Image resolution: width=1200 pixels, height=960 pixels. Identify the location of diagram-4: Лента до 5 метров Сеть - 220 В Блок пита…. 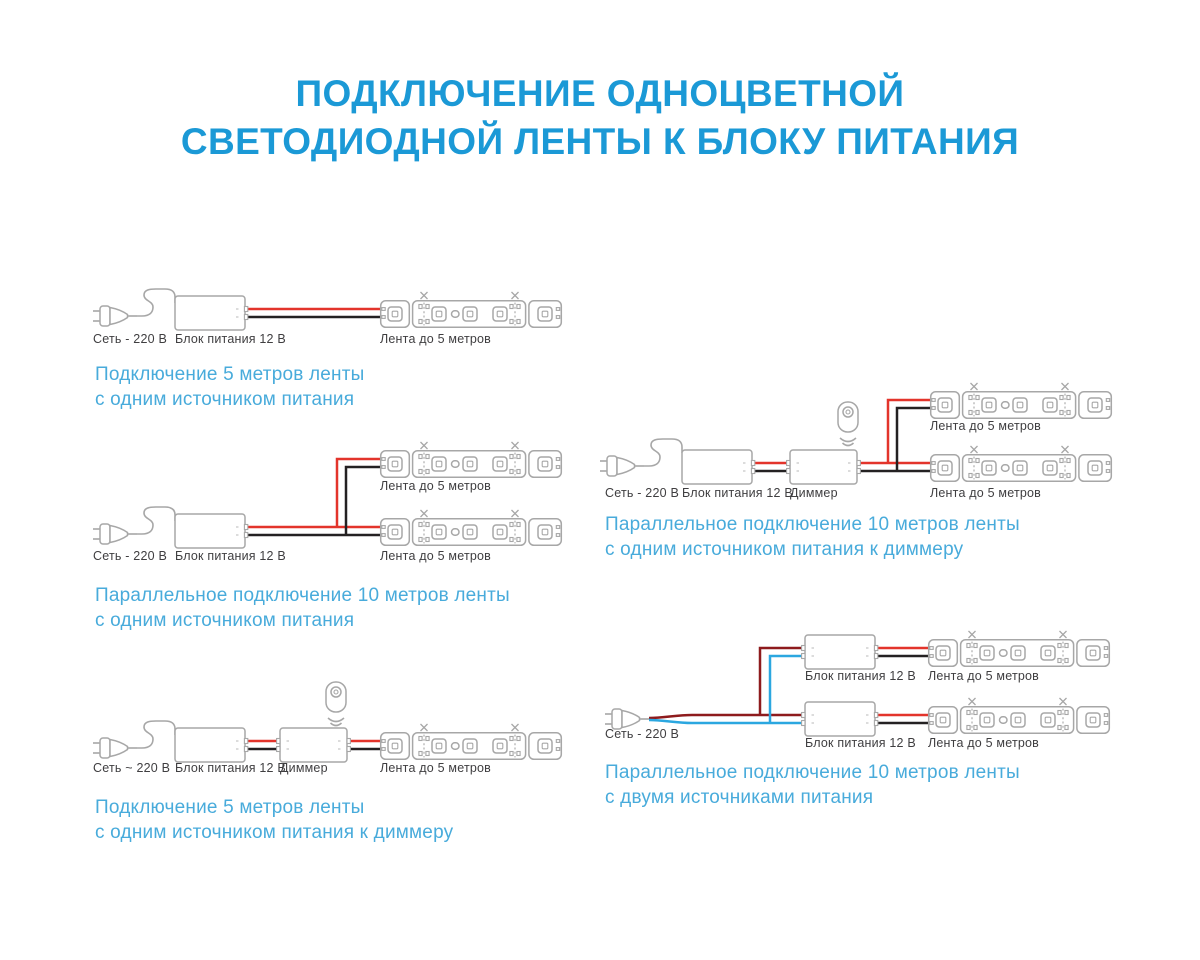
(857, 441).